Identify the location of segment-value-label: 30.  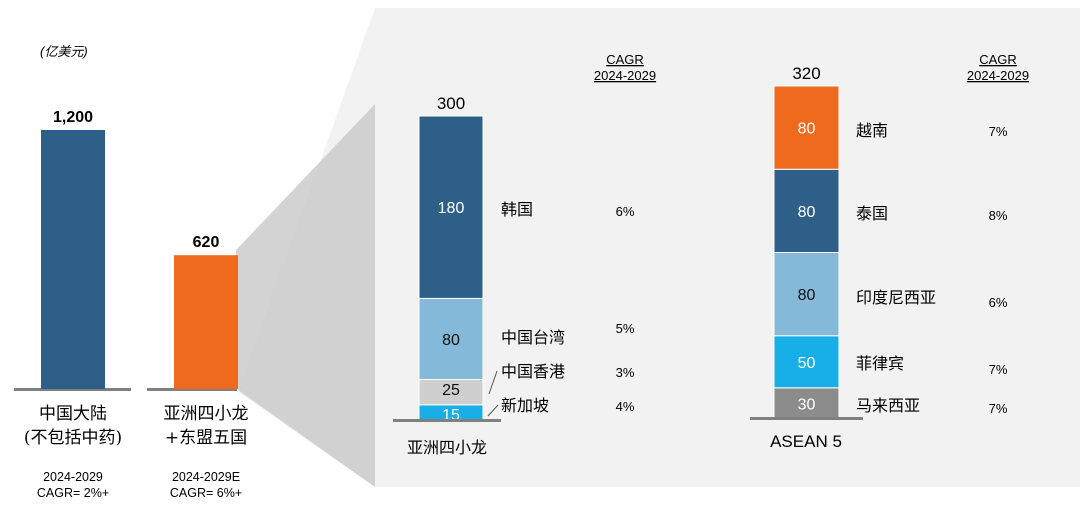
(807, 404).